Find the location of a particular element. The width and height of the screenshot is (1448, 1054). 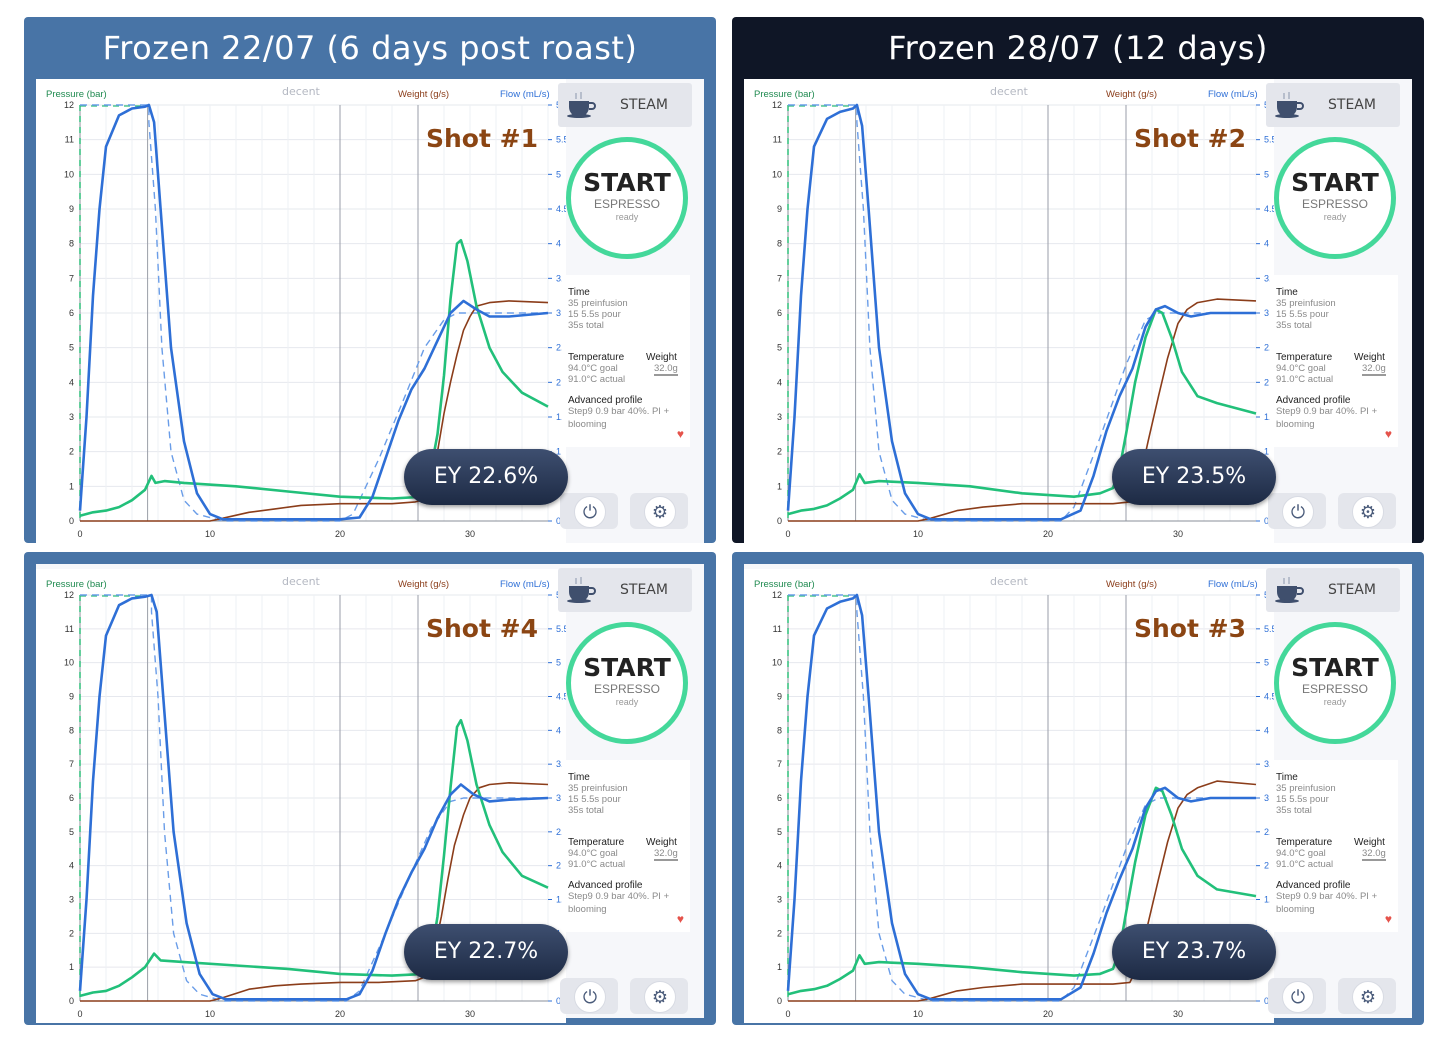

y-tick-label-right: 3.5 is located at coordinates (561, 278).